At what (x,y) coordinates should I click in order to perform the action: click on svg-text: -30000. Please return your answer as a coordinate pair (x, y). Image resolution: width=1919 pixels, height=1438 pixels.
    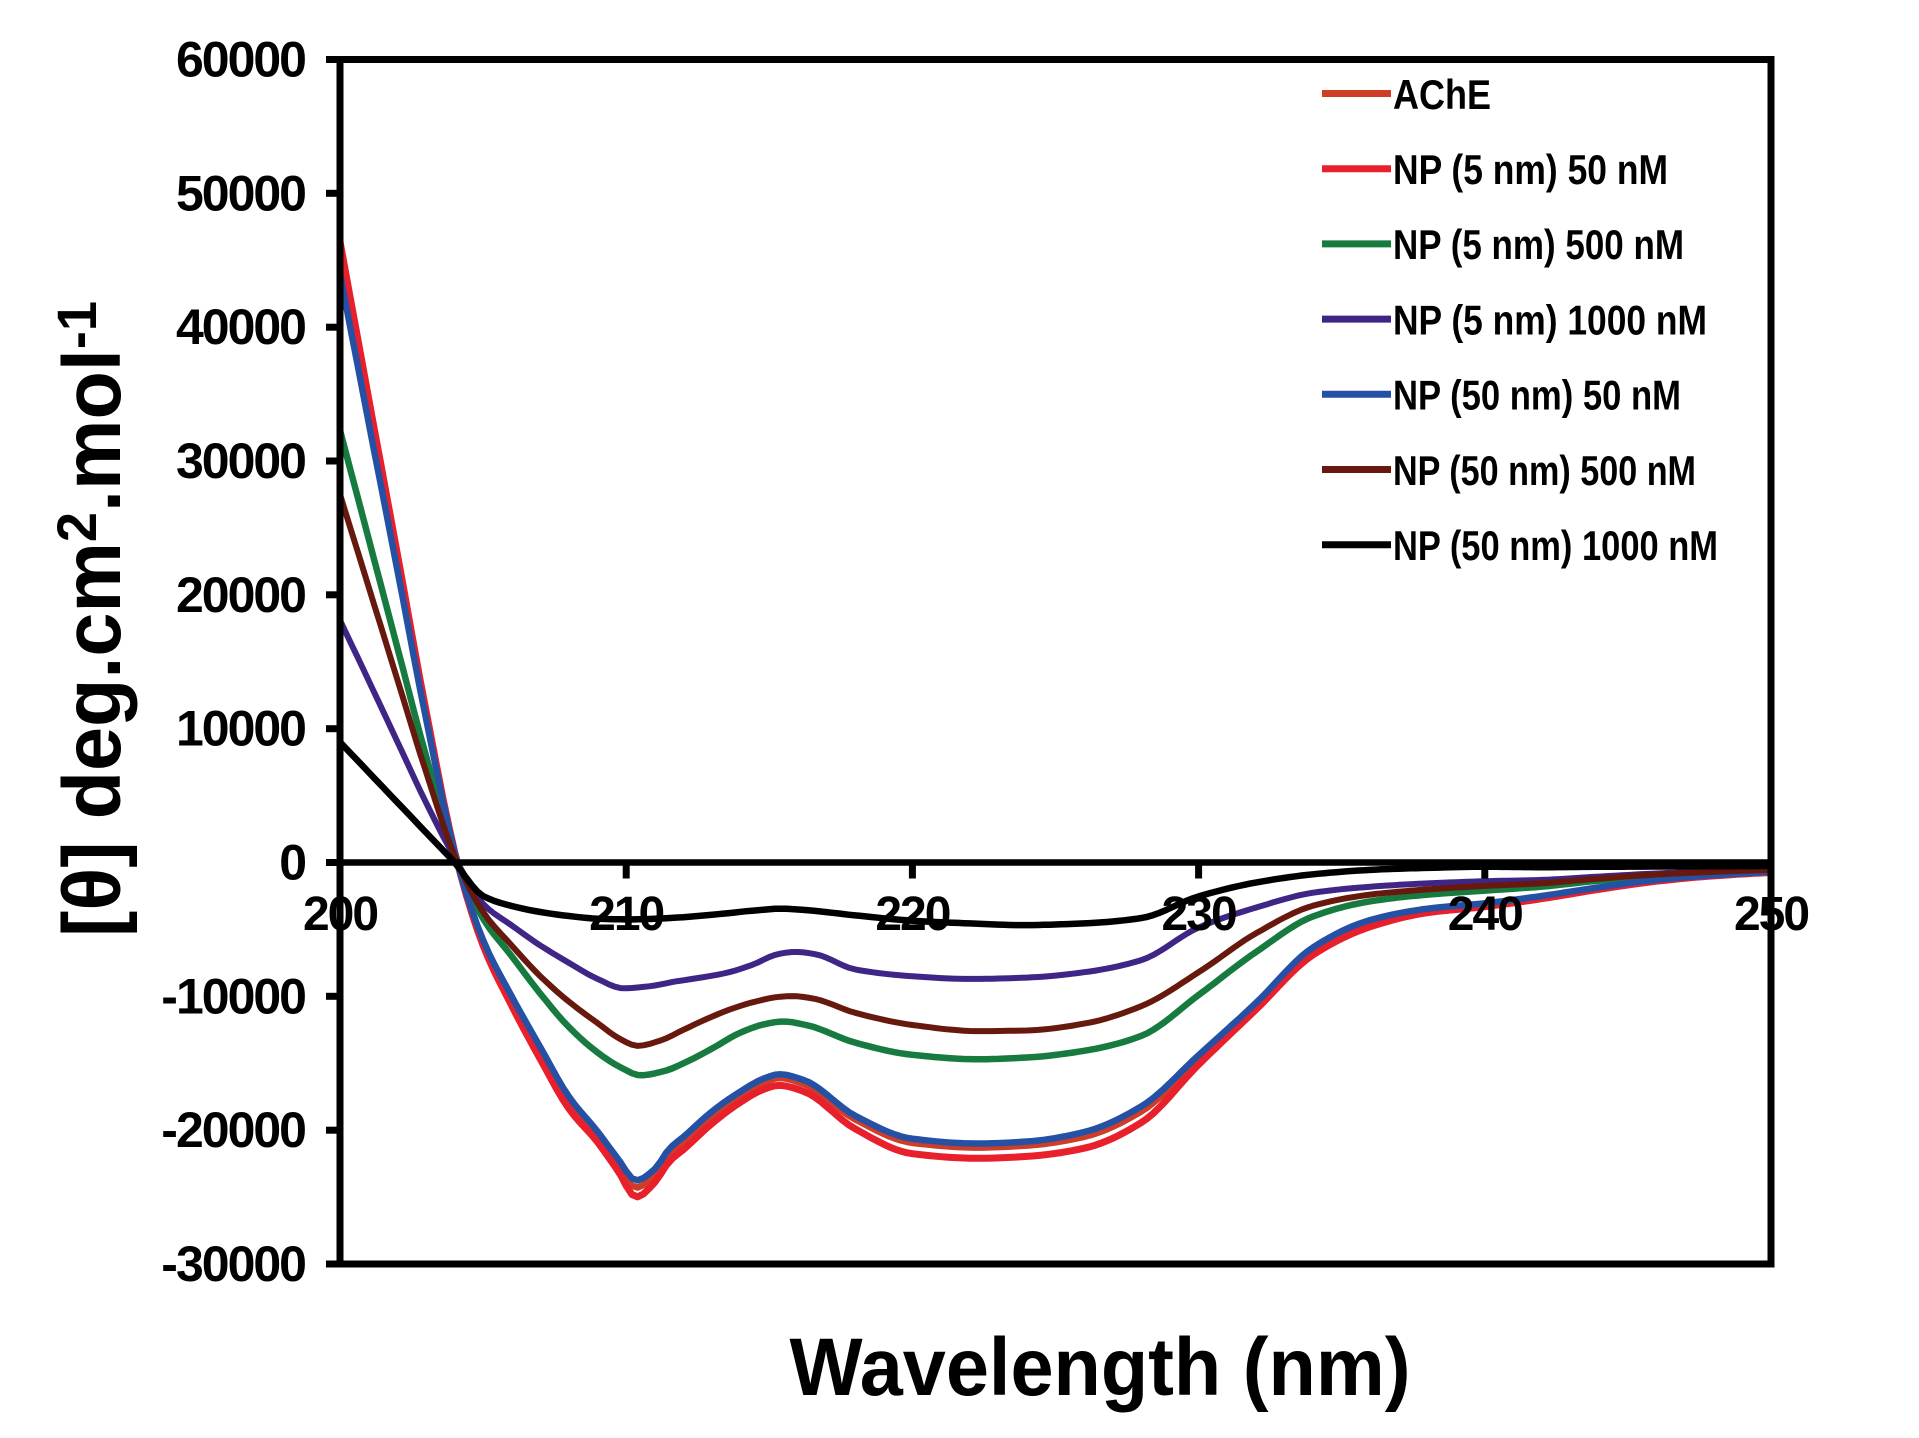
    Looking at the image, I should click on (233, 1264).